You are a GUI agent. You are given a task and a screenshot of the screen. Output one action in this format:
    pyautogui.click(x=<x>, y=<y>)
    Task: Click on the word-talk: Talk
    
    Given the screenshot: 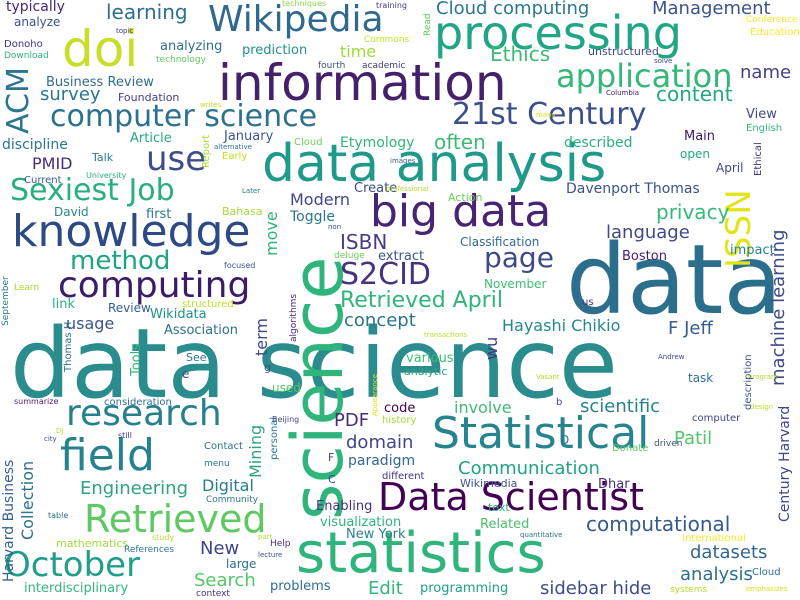 What is the action you would take?
    pyautogui.click(x=103, y=157)
    